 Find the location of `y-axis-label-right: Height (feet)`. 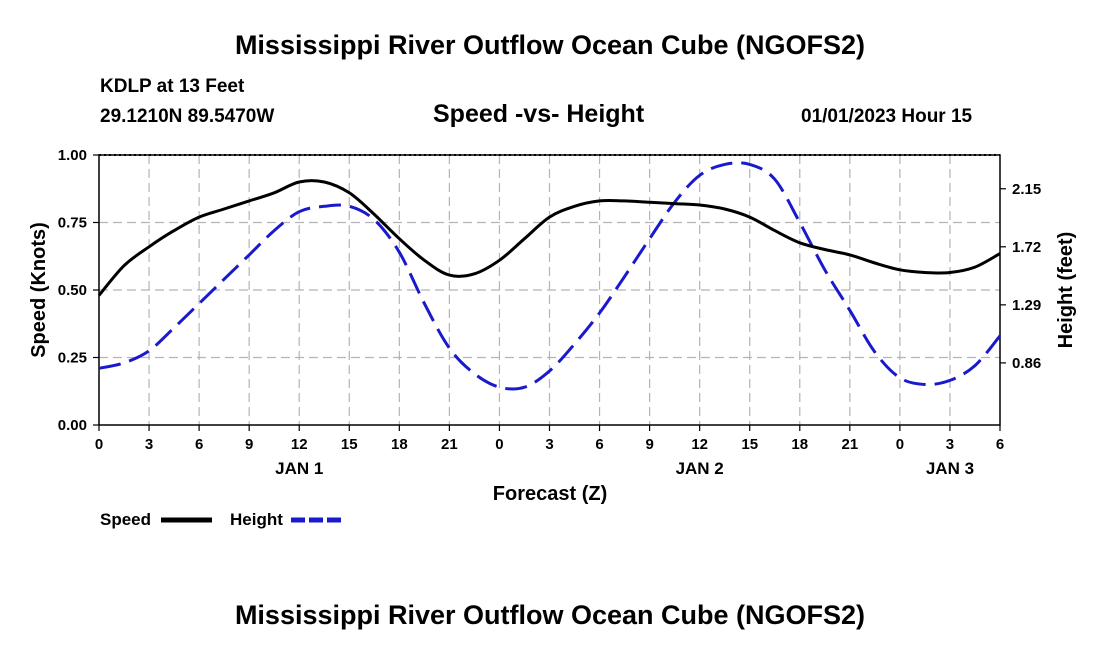

y-axis-label-right: Height (feet) is located at coordinates (1066, 290).